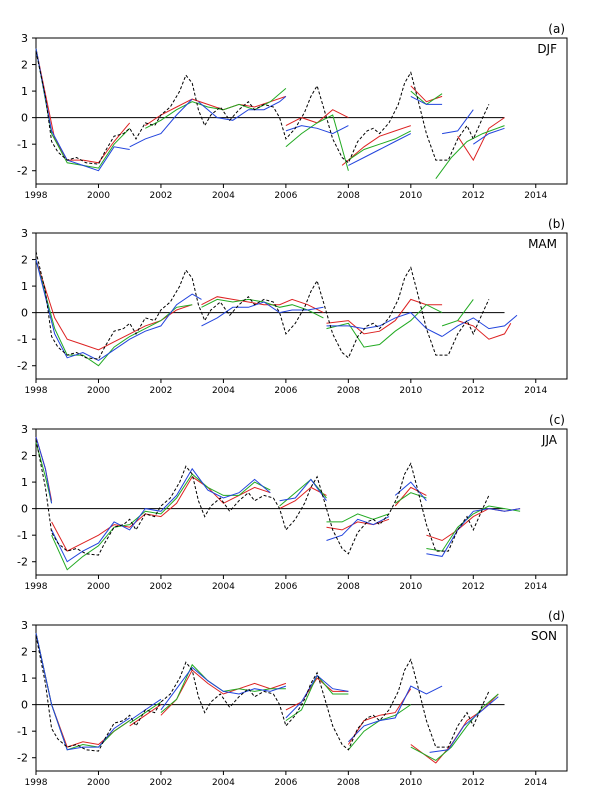 The width and height of the screenshot is (600, 800). Describe the element at coordinates (544, 636) in the screenshot. I see `season-label: SON` at that location.